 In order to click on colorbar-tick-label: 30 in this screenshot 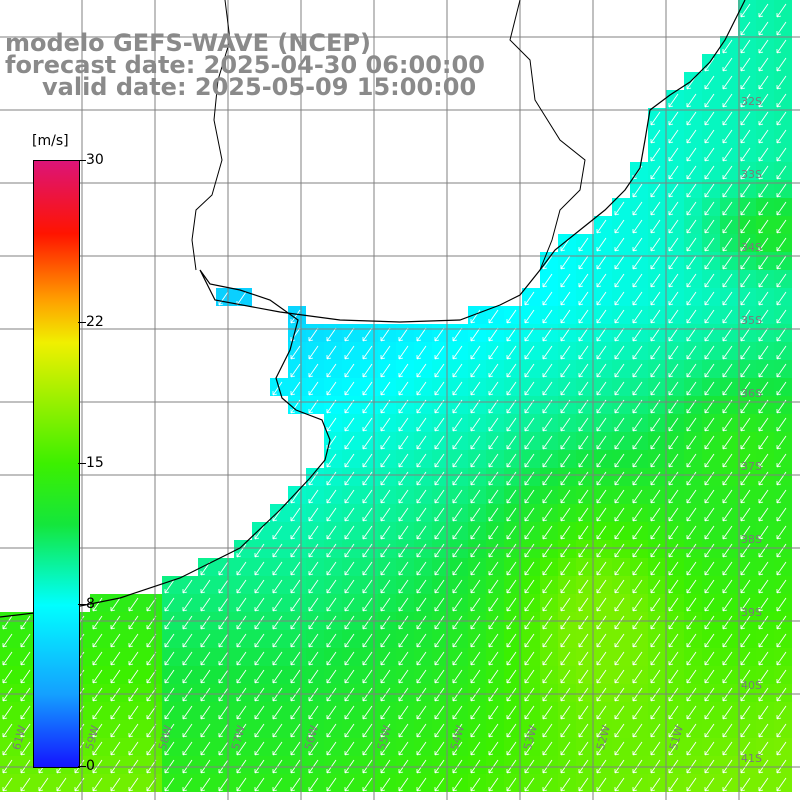, I will do `click(95, 160)`.